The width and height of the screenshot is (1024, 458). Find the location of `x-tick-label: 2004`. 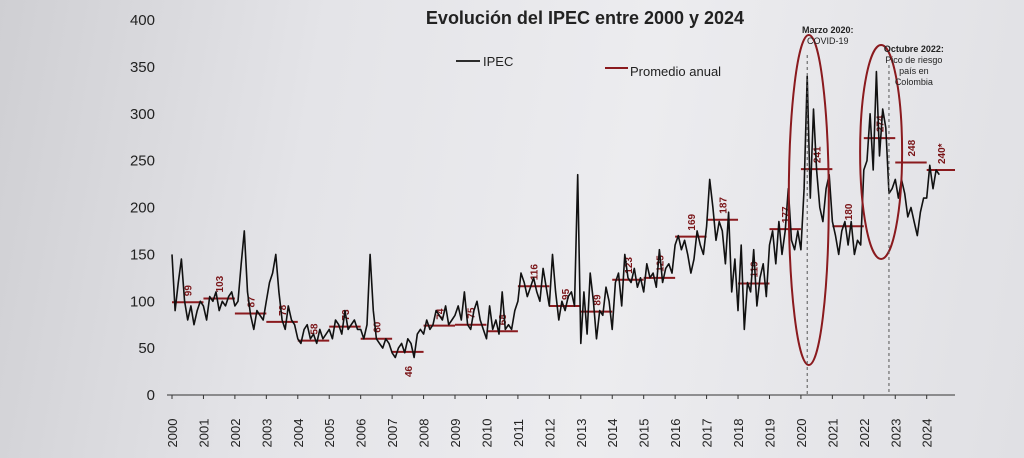

x-tick-label: 2004 is located at coordinates (298, 433).